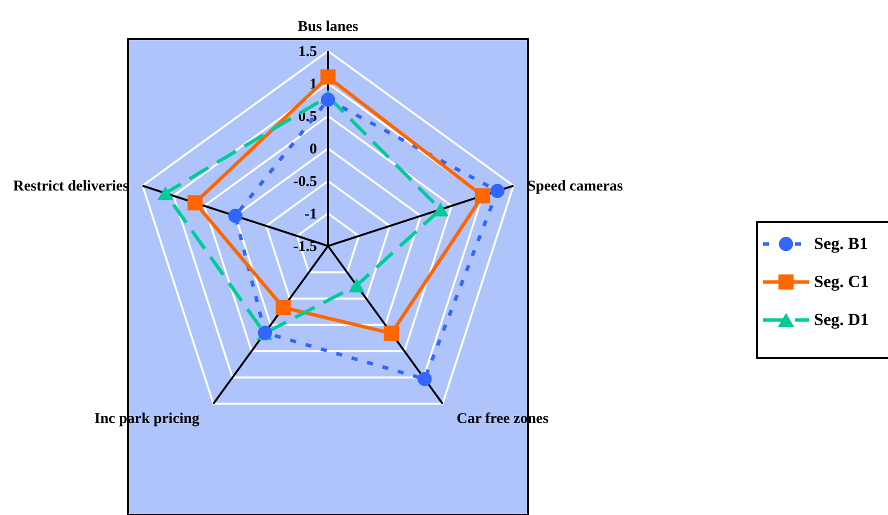 This screenshot has height=515, width=888. Describe the element at coordinates (841, 243) in the screenshot. I see `legend-label: Seg. B1` at that location.